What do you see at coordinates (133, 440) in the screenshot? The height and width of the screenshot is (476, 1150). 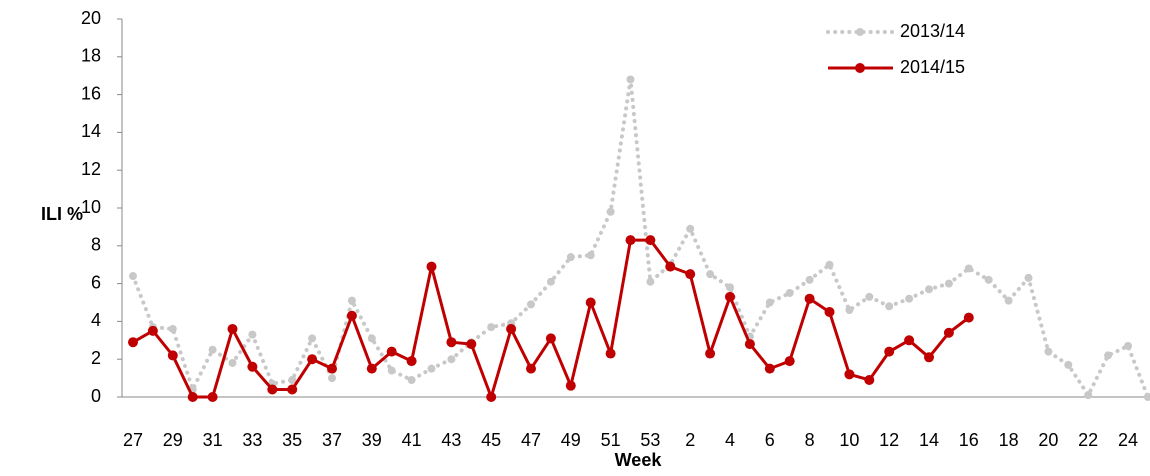 I see `x-tick-label: 27` at bounding box center [133, 440].